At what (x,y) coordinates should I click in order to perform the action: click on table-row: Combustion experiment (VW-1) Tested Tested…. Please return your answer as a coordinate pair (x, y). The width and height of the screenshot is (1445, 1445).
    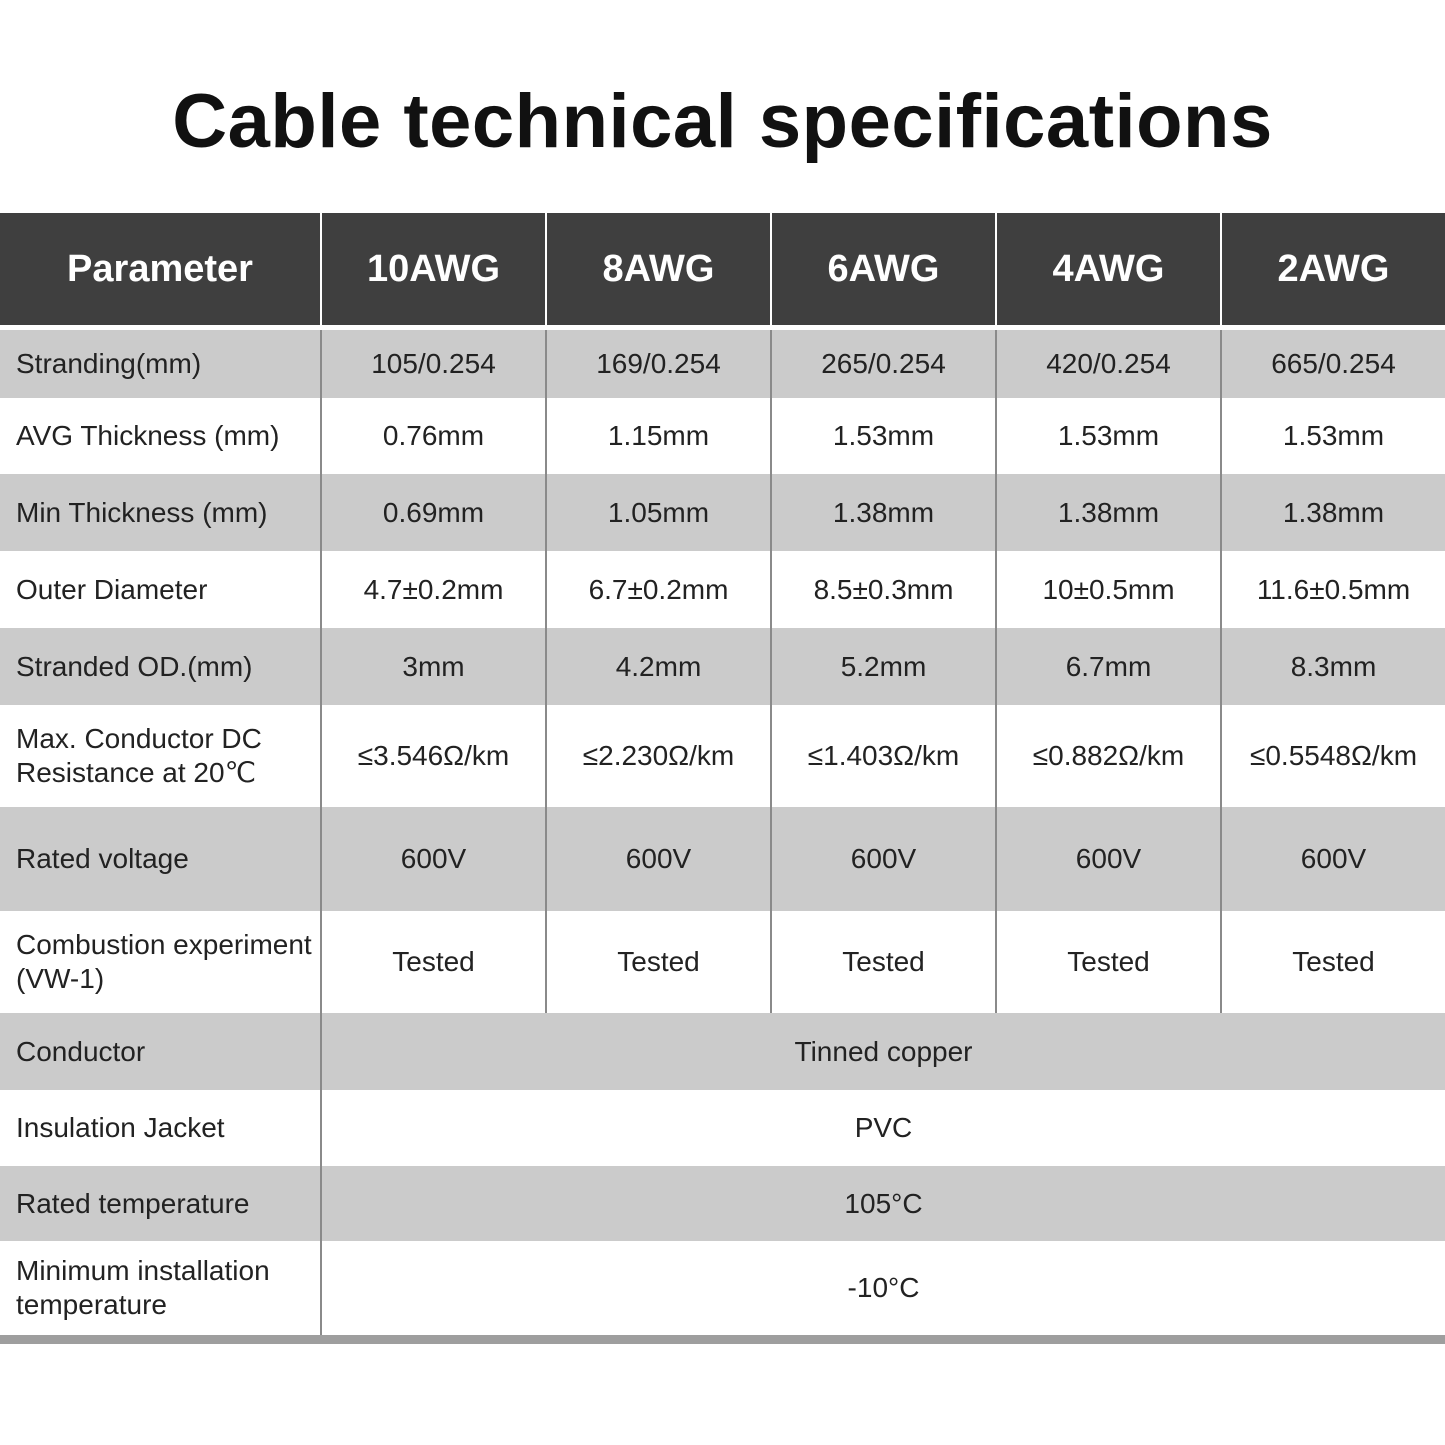
    Looking at the image, I should click on (722, 962).